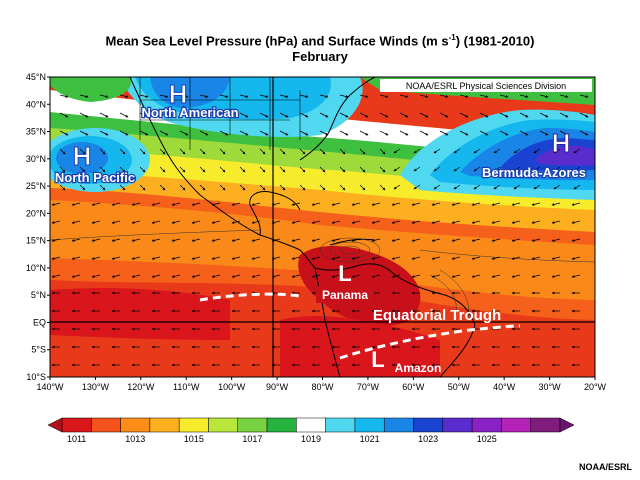  I want to click on lon-tick-label: 80°W, so click(322, 387).